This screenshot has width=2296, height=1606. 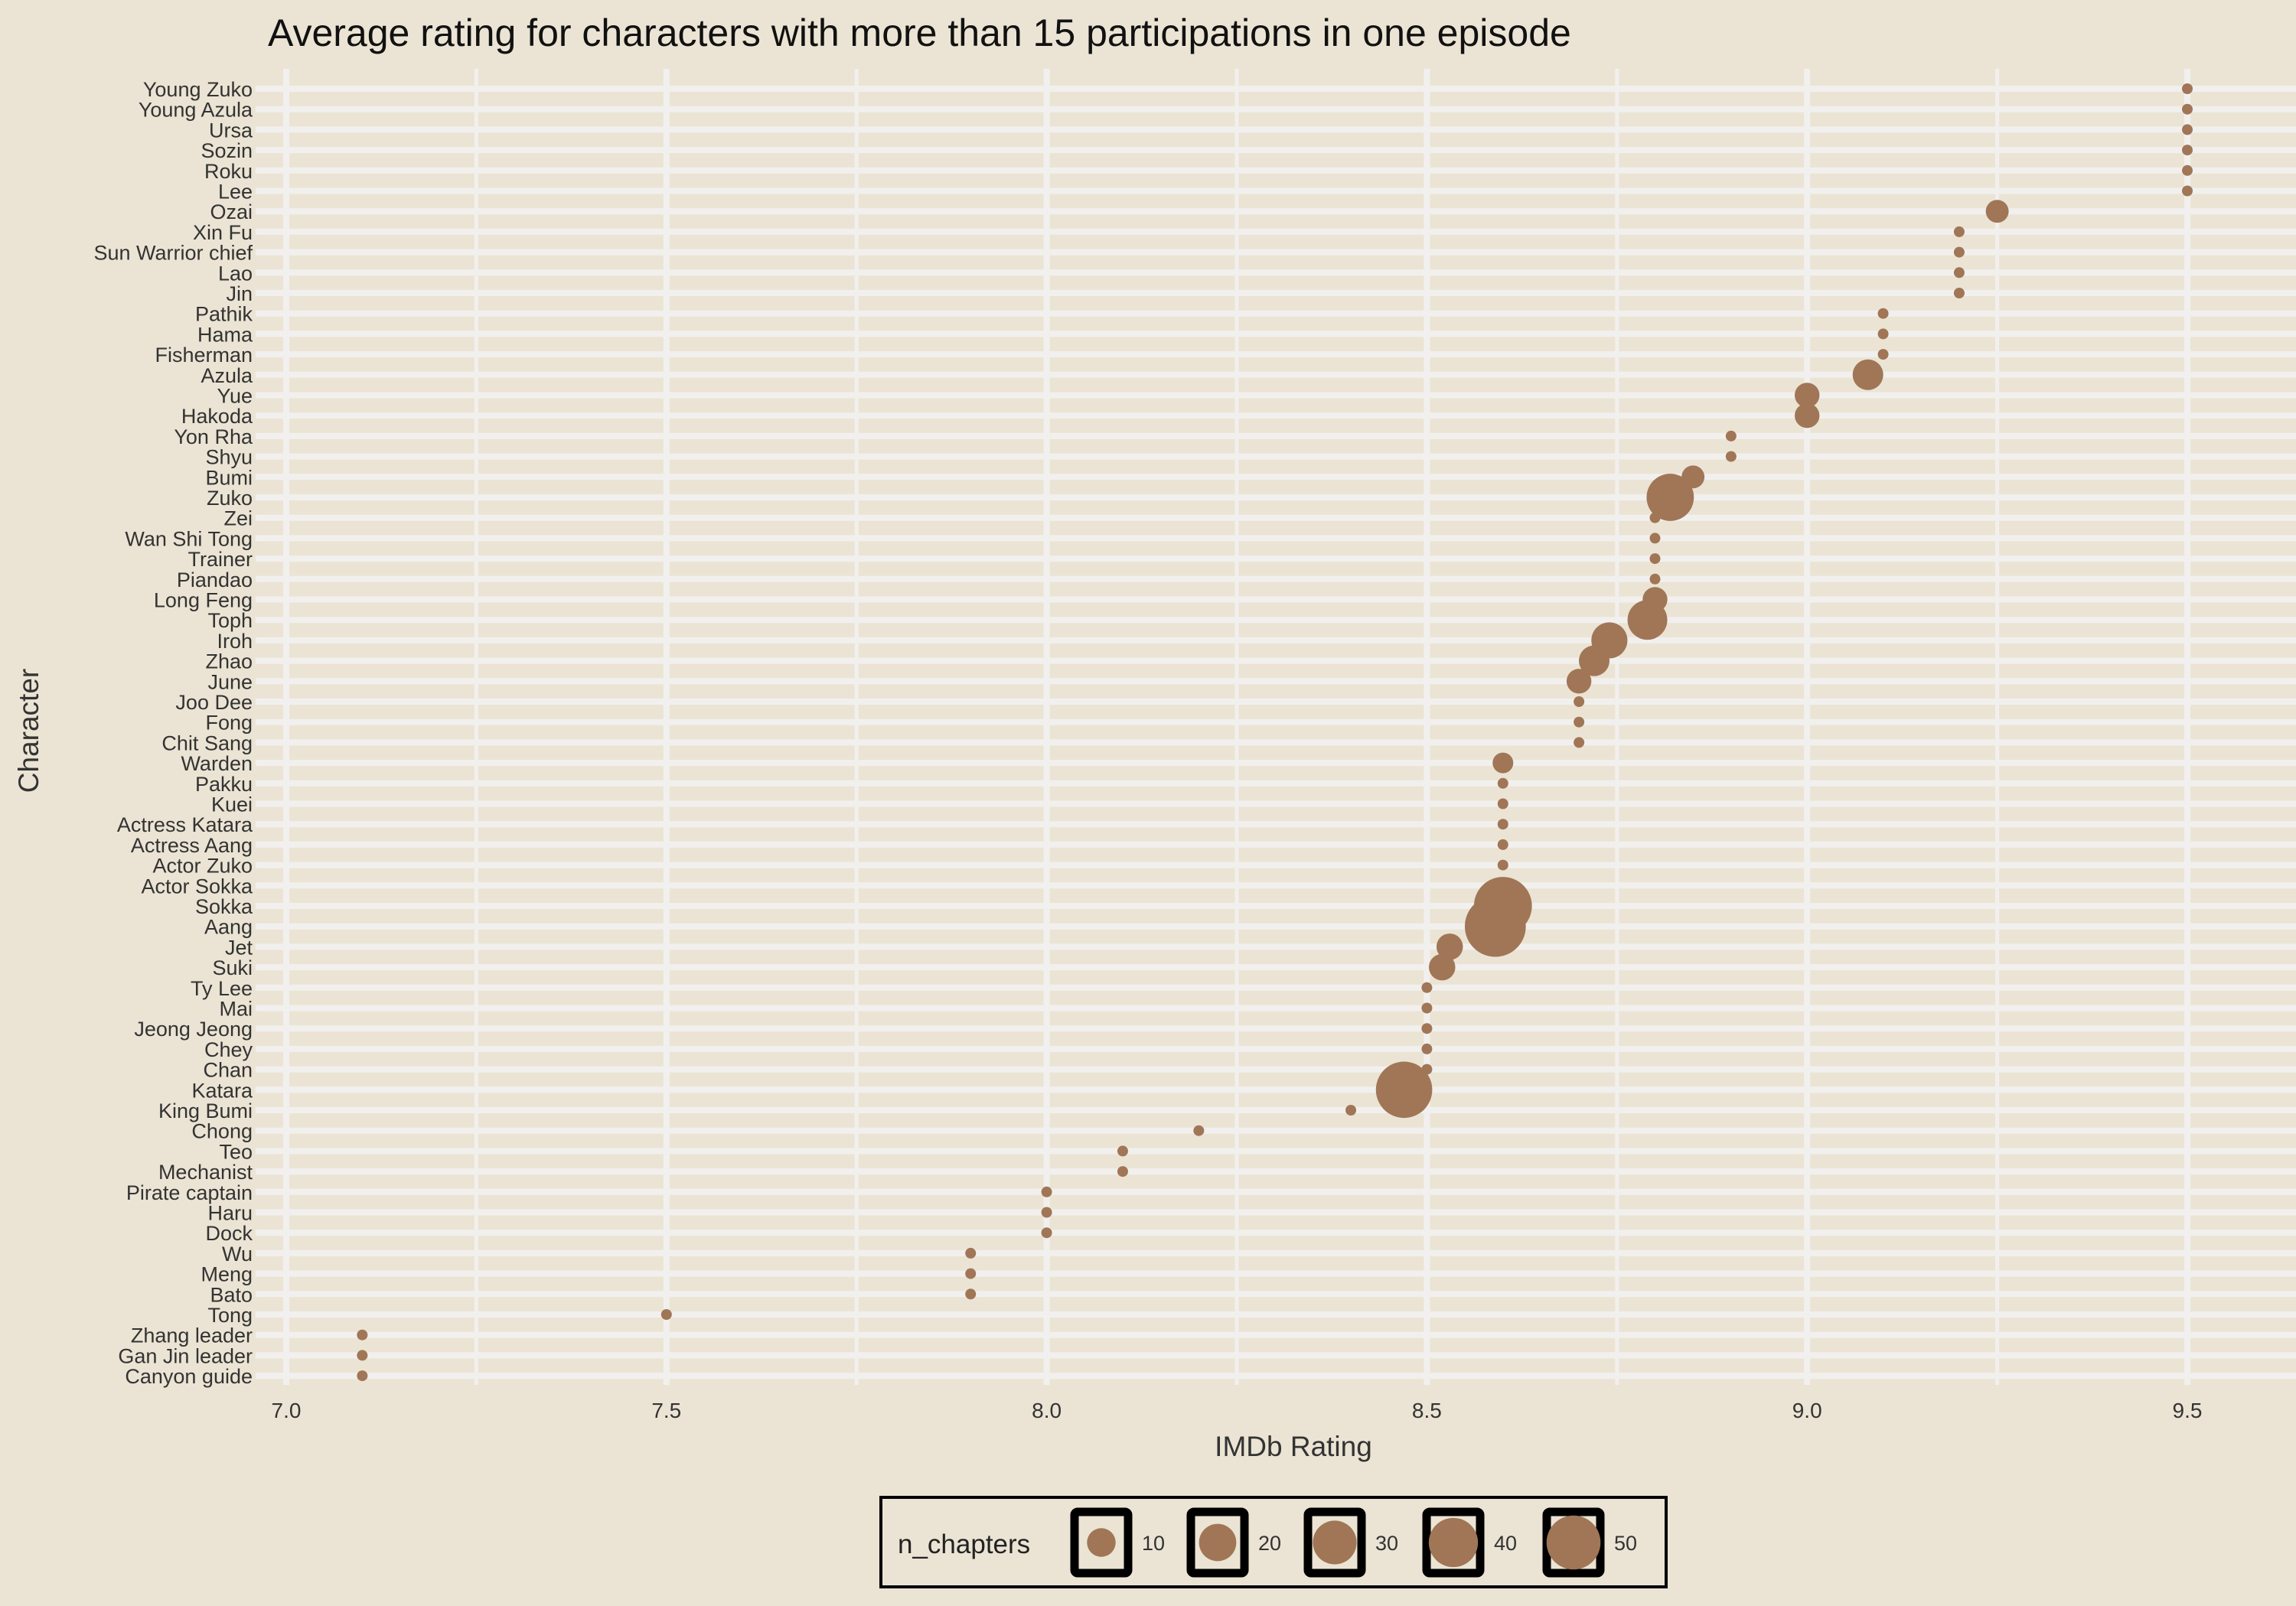 I want to click on x-tick-label: 9.0, so click(x=1807, y=1410).